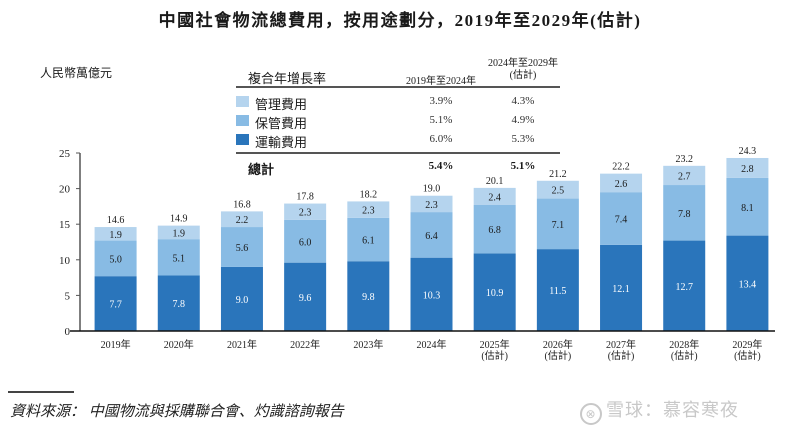 Image resolution: width=800 pixels, height=430 pixels. I want to click on bar-value-label: 5.0, so click(115, 259).